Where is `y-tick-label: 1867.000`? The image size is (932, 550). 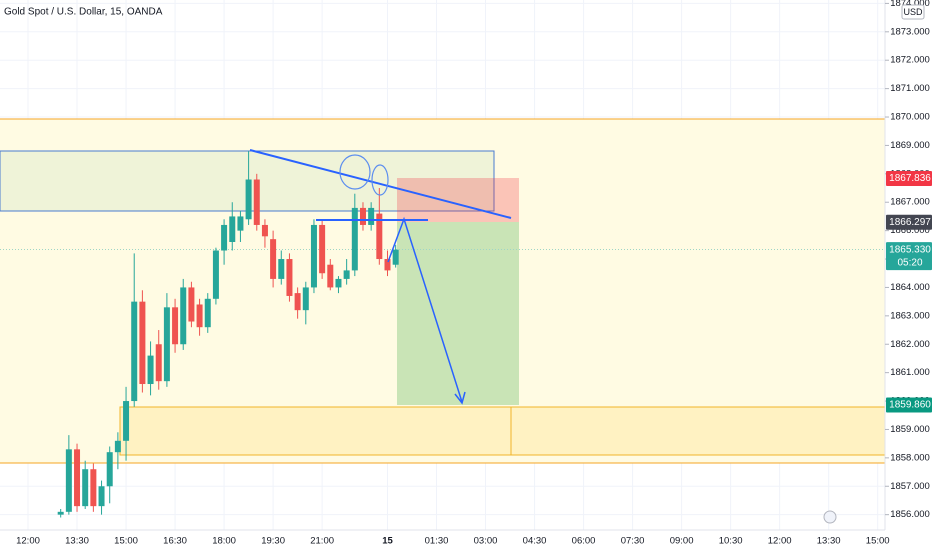 y-tick-label: 1867.000 is located at coordinates (910, 202).